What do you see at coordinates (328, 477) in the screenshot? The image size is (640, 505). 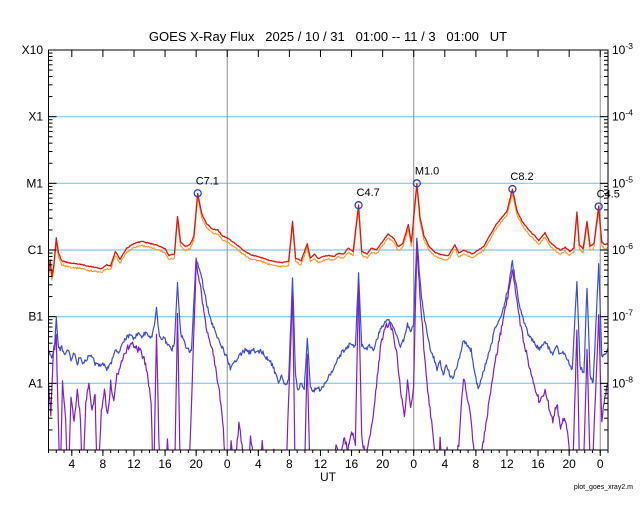 I see `x-axis-title: UT` at bounding box center [328, 477].